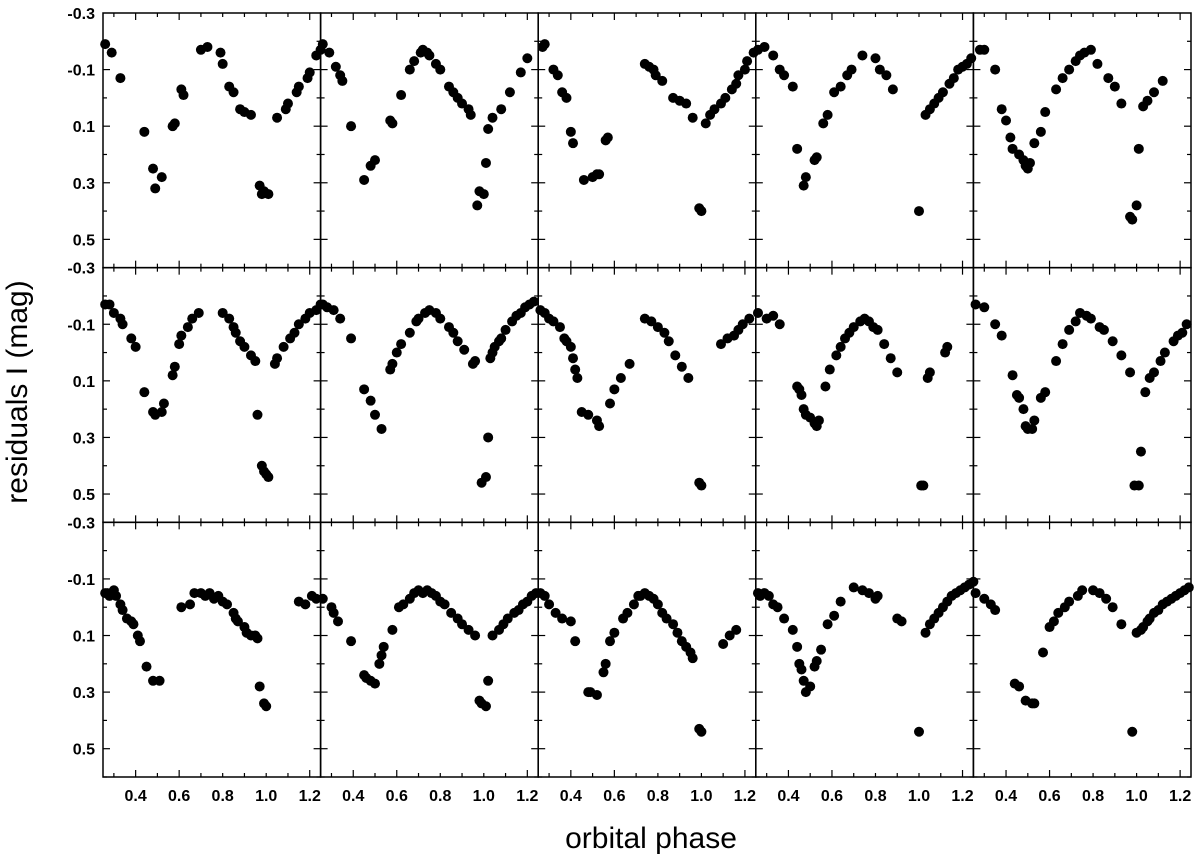 The height and width of the screenshot is (859, 1200). Describe the element at coordinates (84, 750) in the screenshot. I see `y-tick-label: 0.5` at that location.